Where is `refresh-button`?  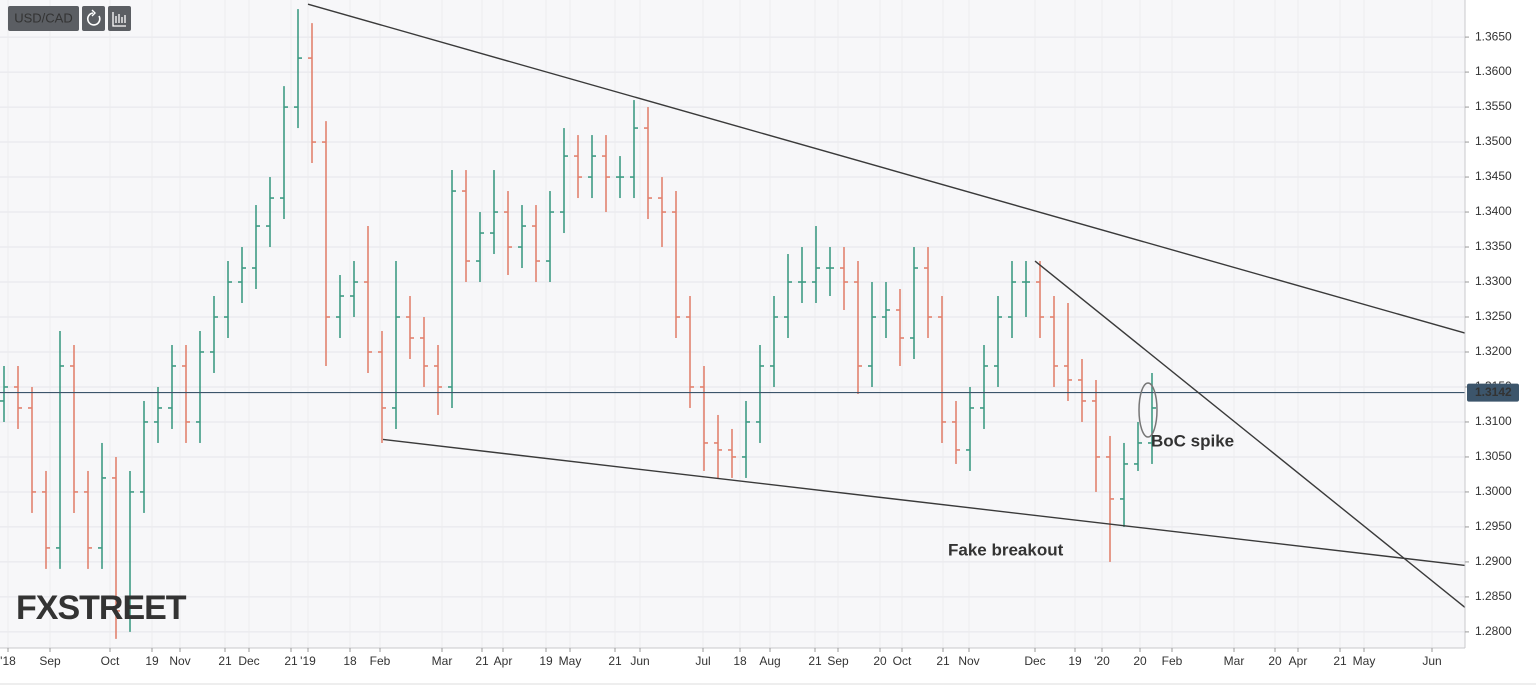 refresh-button is located at coordinates (93, 18).